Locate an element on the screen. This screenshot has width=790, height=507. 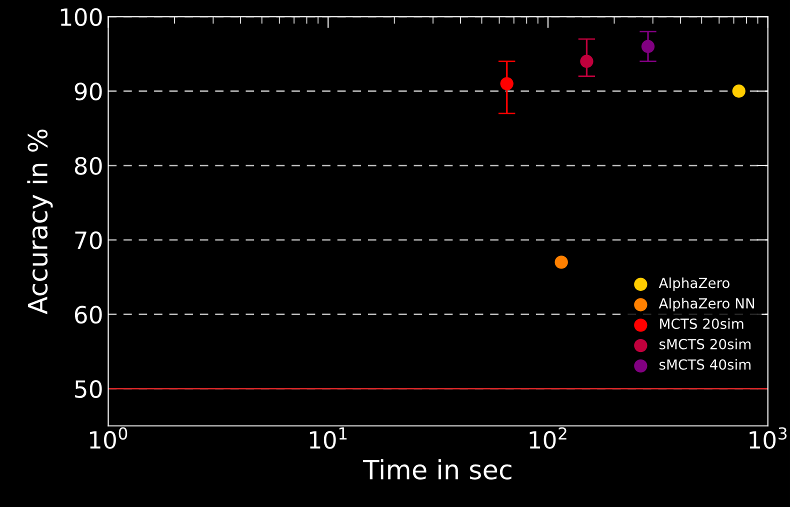
x-axis-title: Time in sec is located at coordinates (437, 469).